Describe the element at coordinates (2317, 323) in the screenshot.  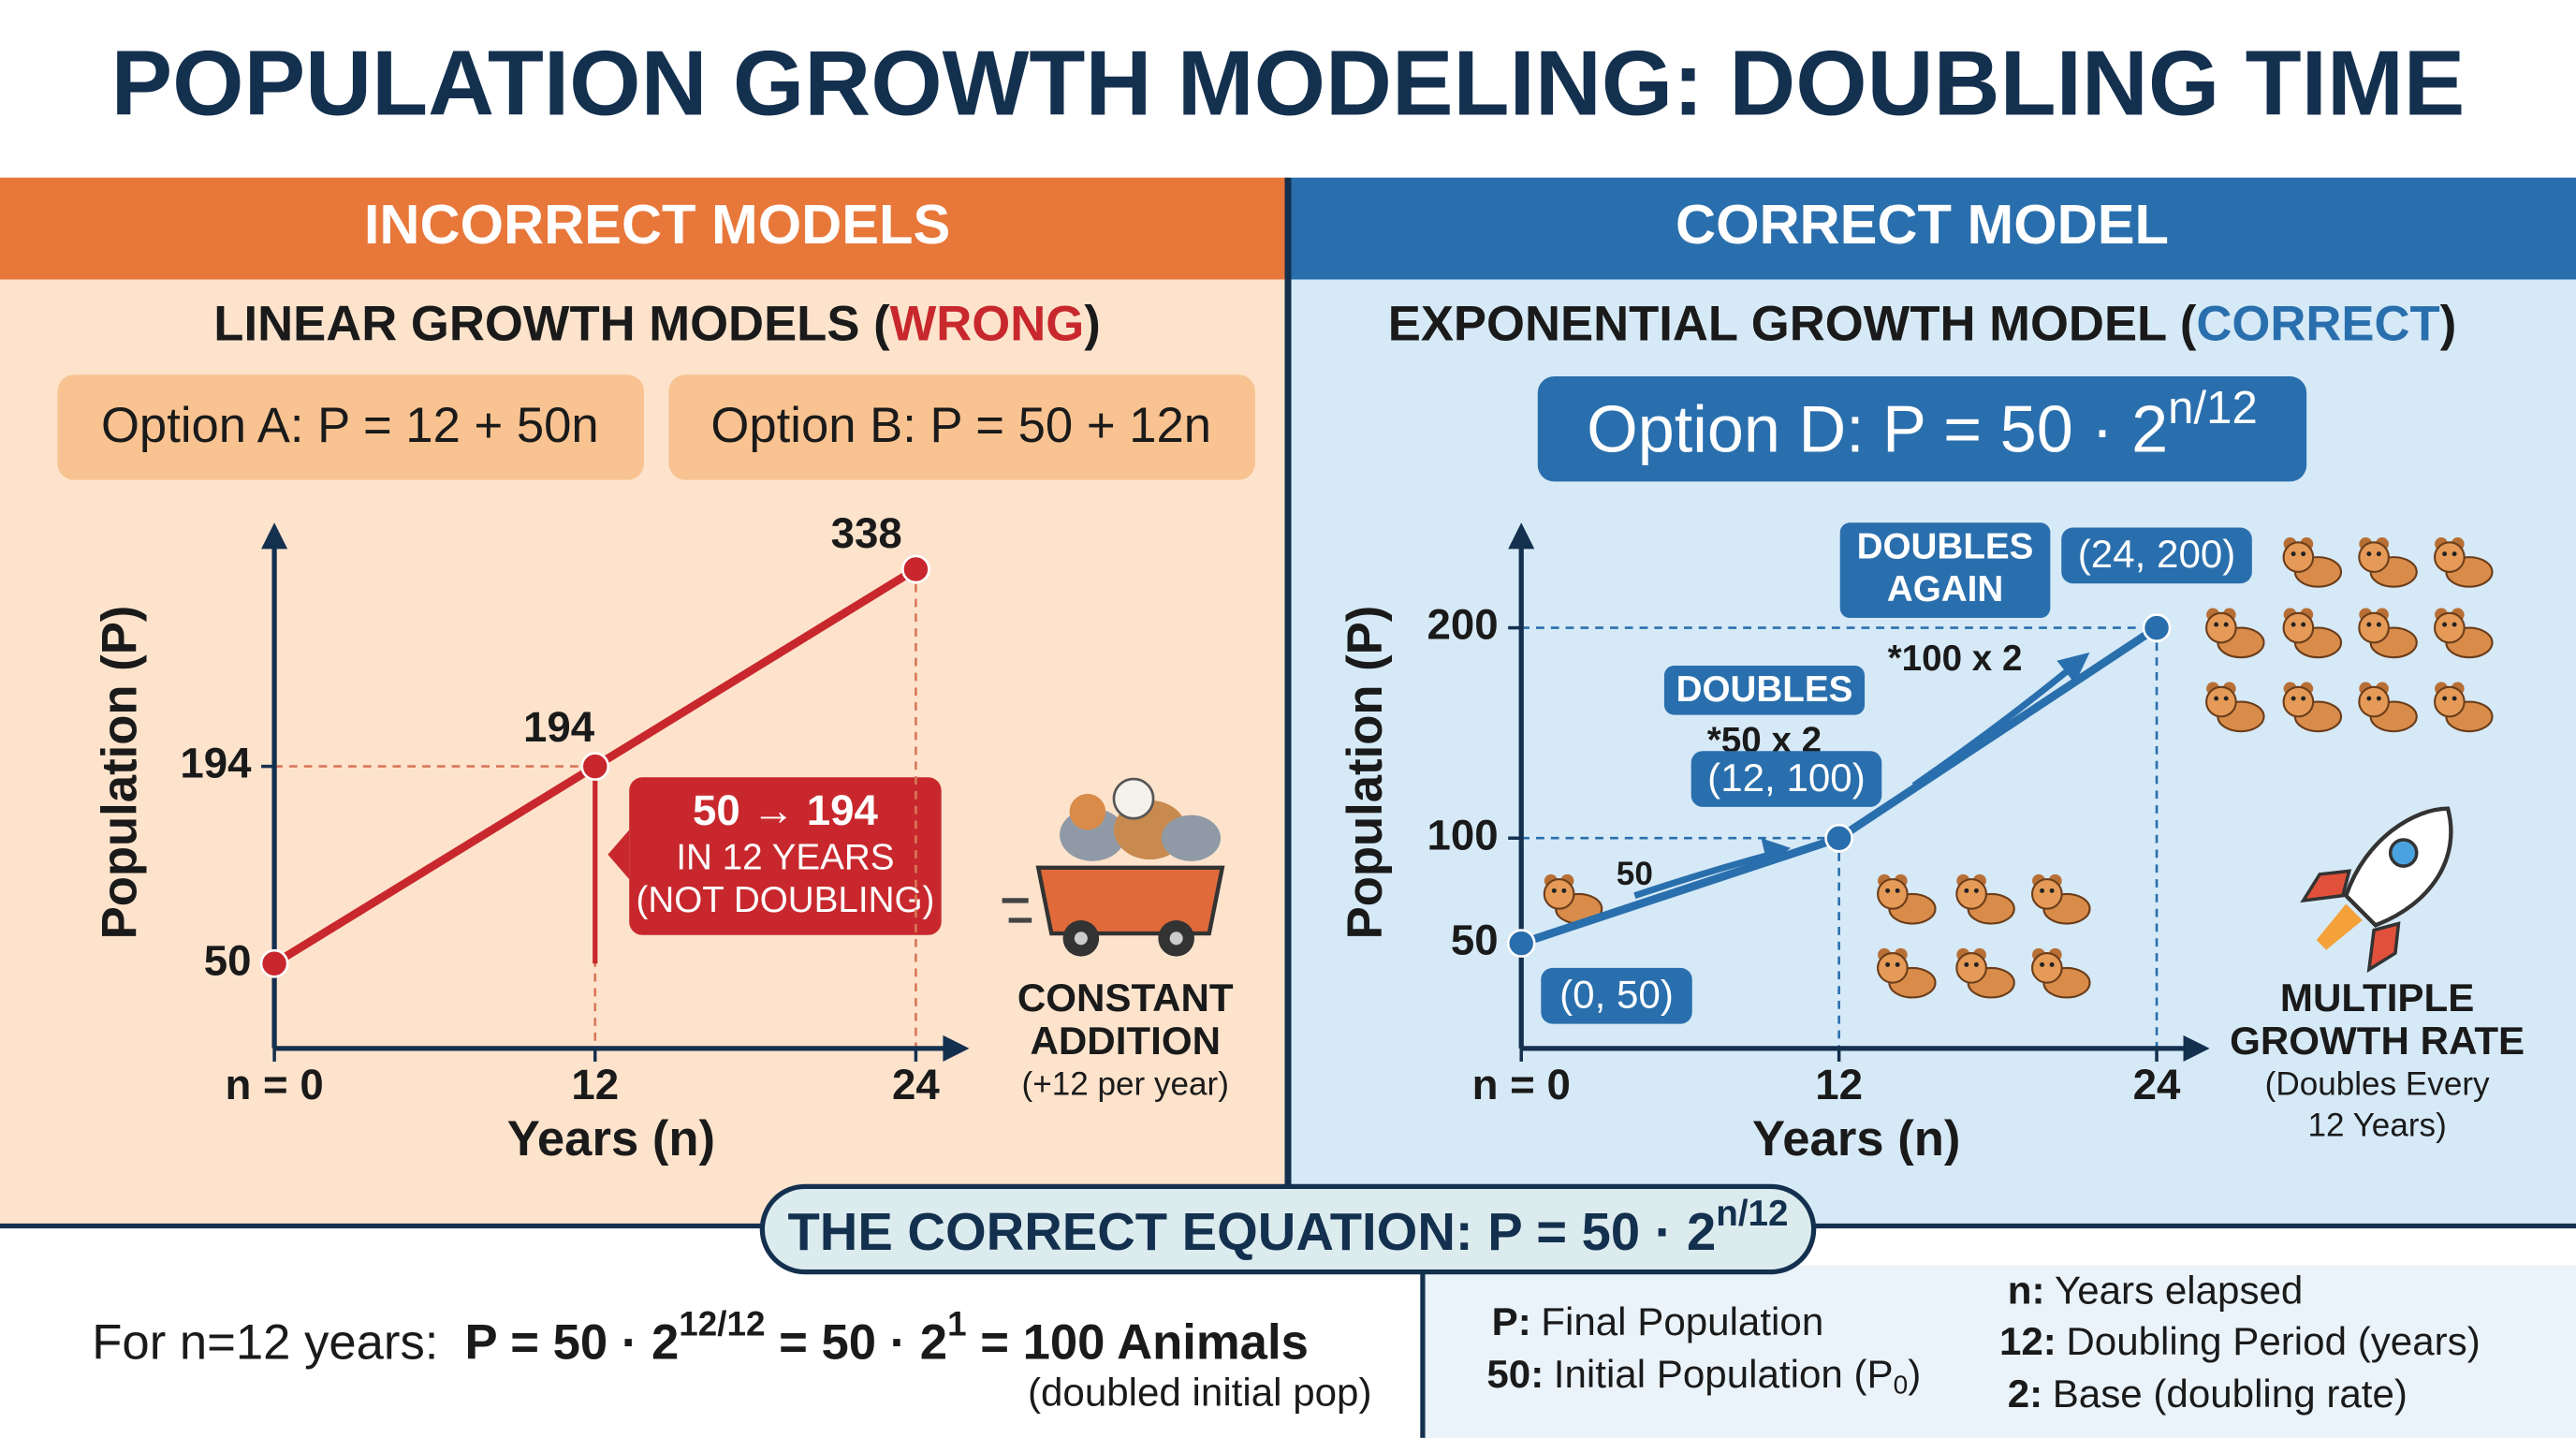
I see `subtitle-emphasis: CORRECT` at that location.